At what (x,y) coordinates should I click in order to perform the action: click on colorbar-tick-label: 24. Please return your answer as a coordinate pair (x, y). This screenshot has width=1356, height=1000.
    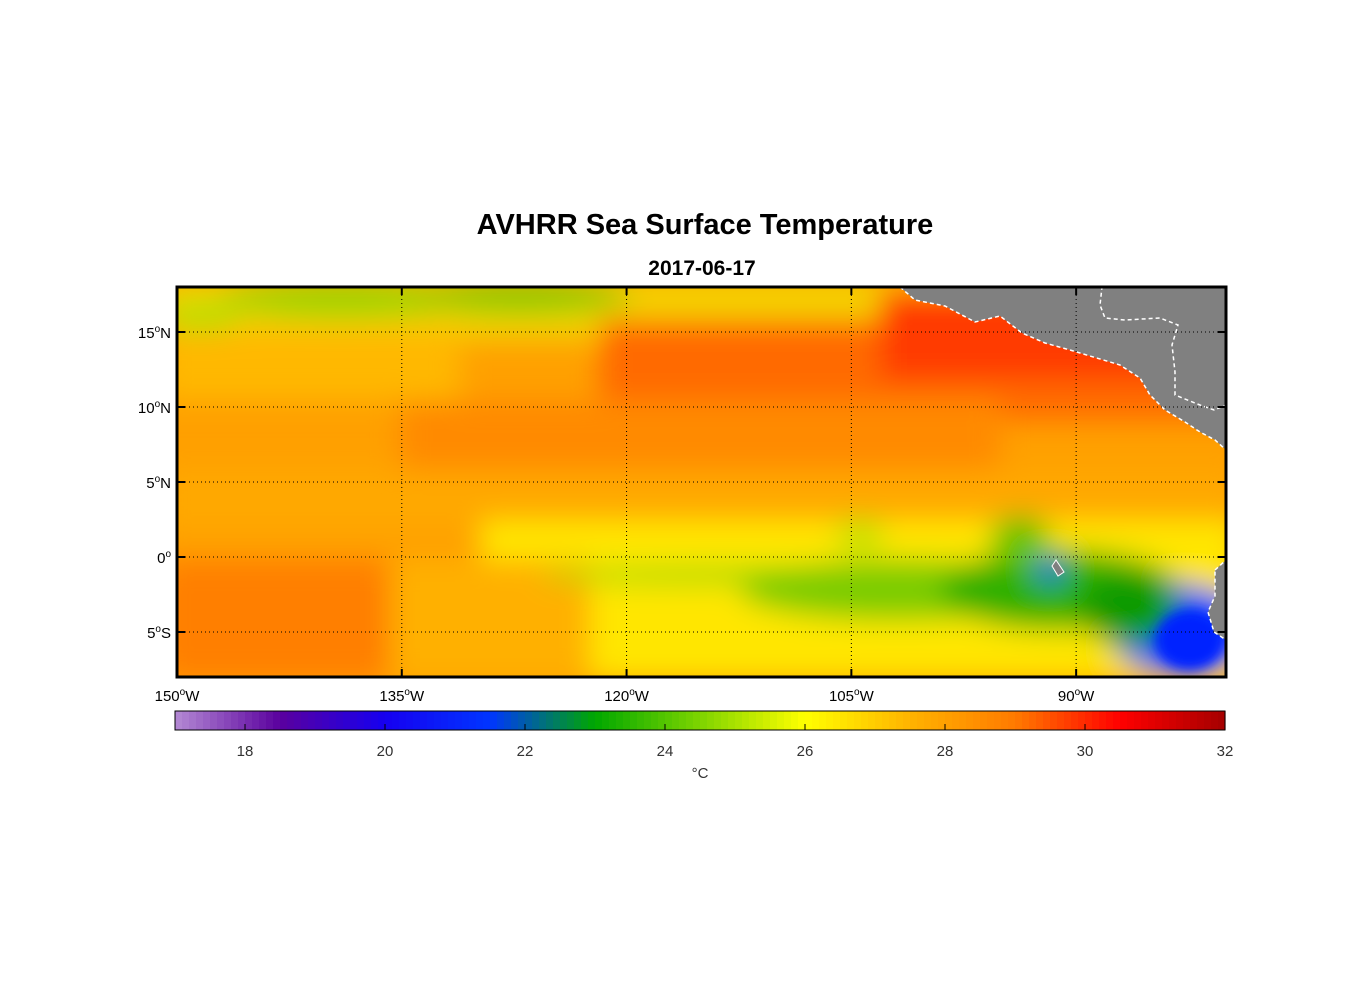
    Looking at the image, I should click on (665, 751).